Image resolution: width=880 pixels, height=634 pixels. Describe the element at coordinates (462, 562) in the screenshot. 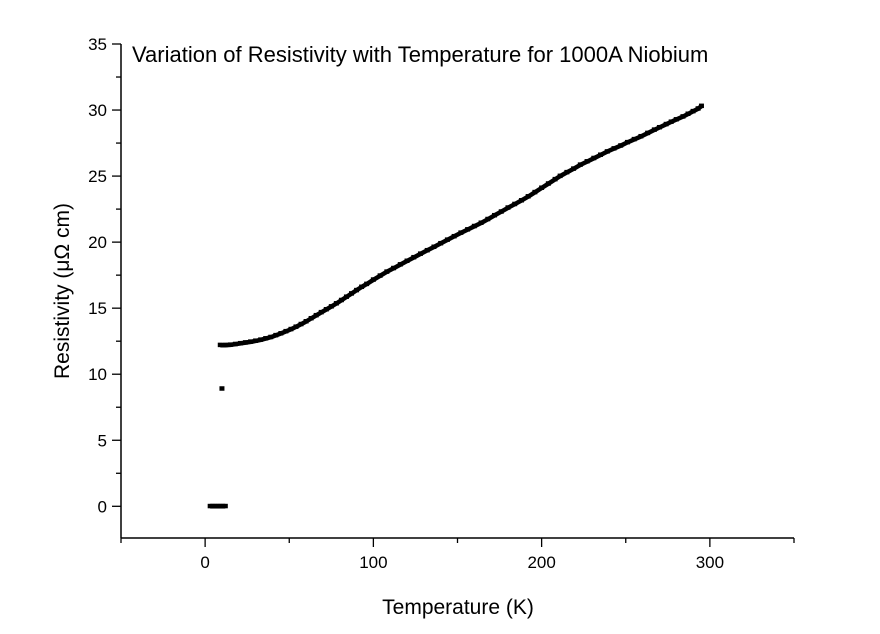

I see `x-tick-labels: 0 100 200 300` at that location.